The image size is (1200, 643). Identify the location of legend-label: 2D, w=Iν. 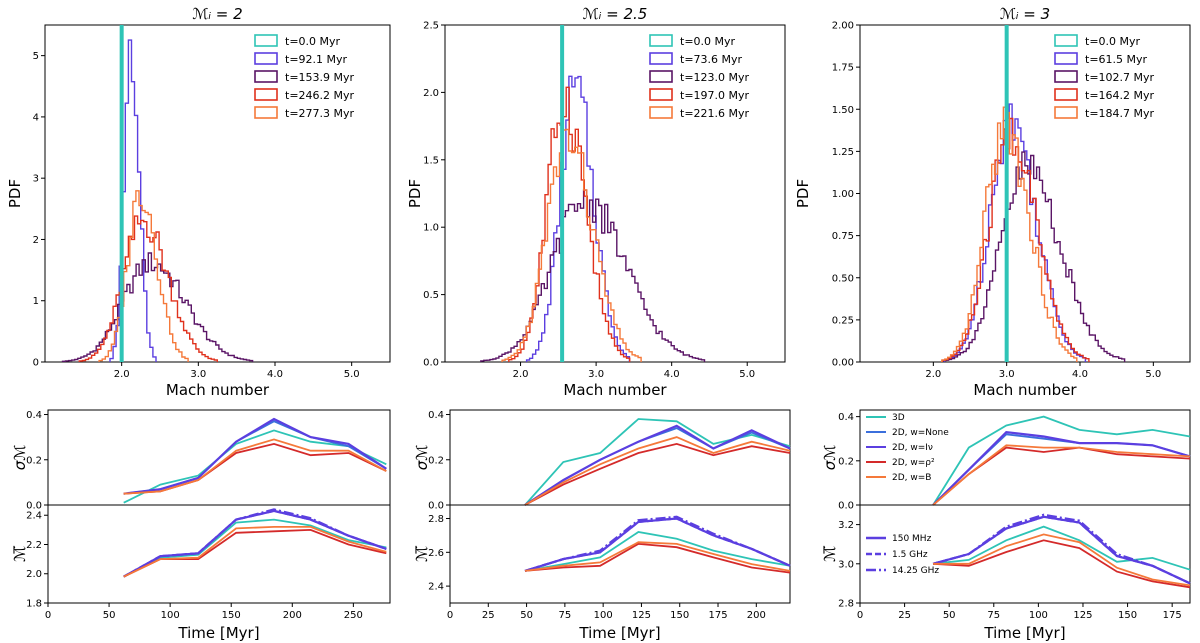
(912, 448).